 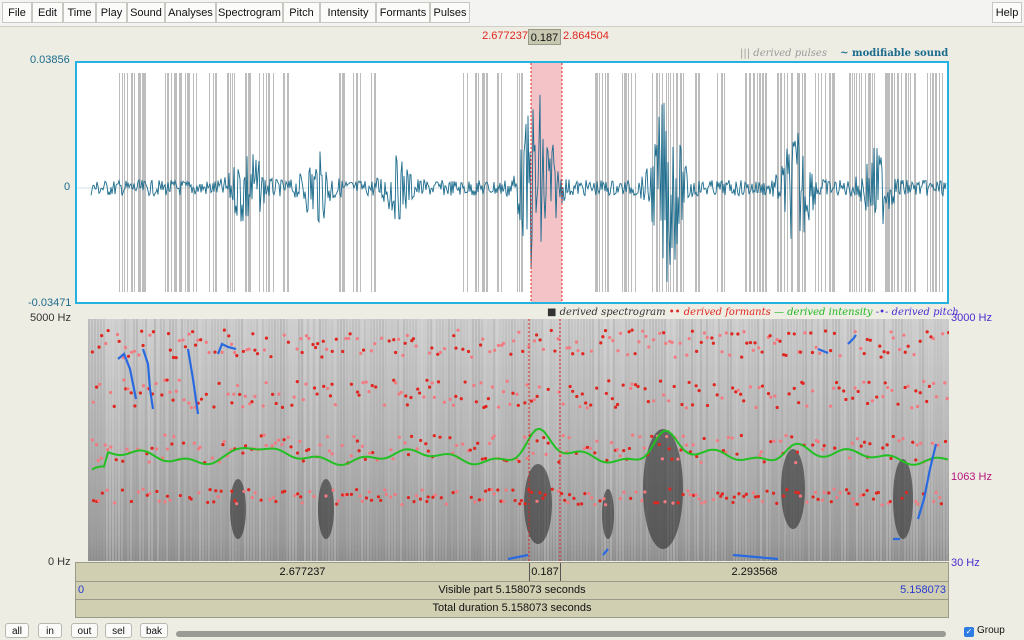 What do you see at coordinates (561, 634) in the screenshot?
I see `horizontal-scrollbar` at bounding box center [561, 634].